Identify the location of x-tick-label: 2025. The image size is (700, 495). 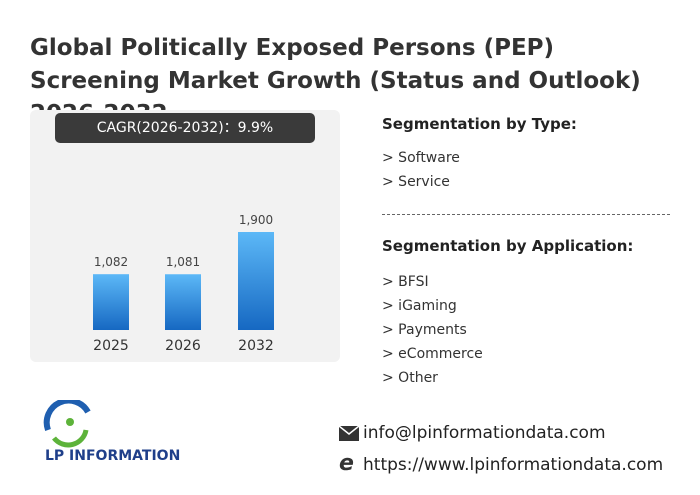
(111, 346).